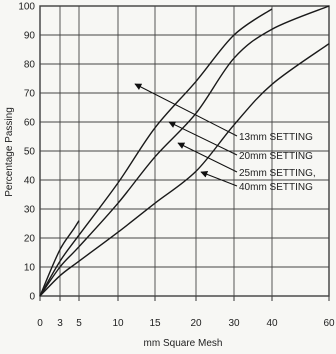 The image size is (336, 354). I want to click on x-tick-label: 30, so click(234, 323).